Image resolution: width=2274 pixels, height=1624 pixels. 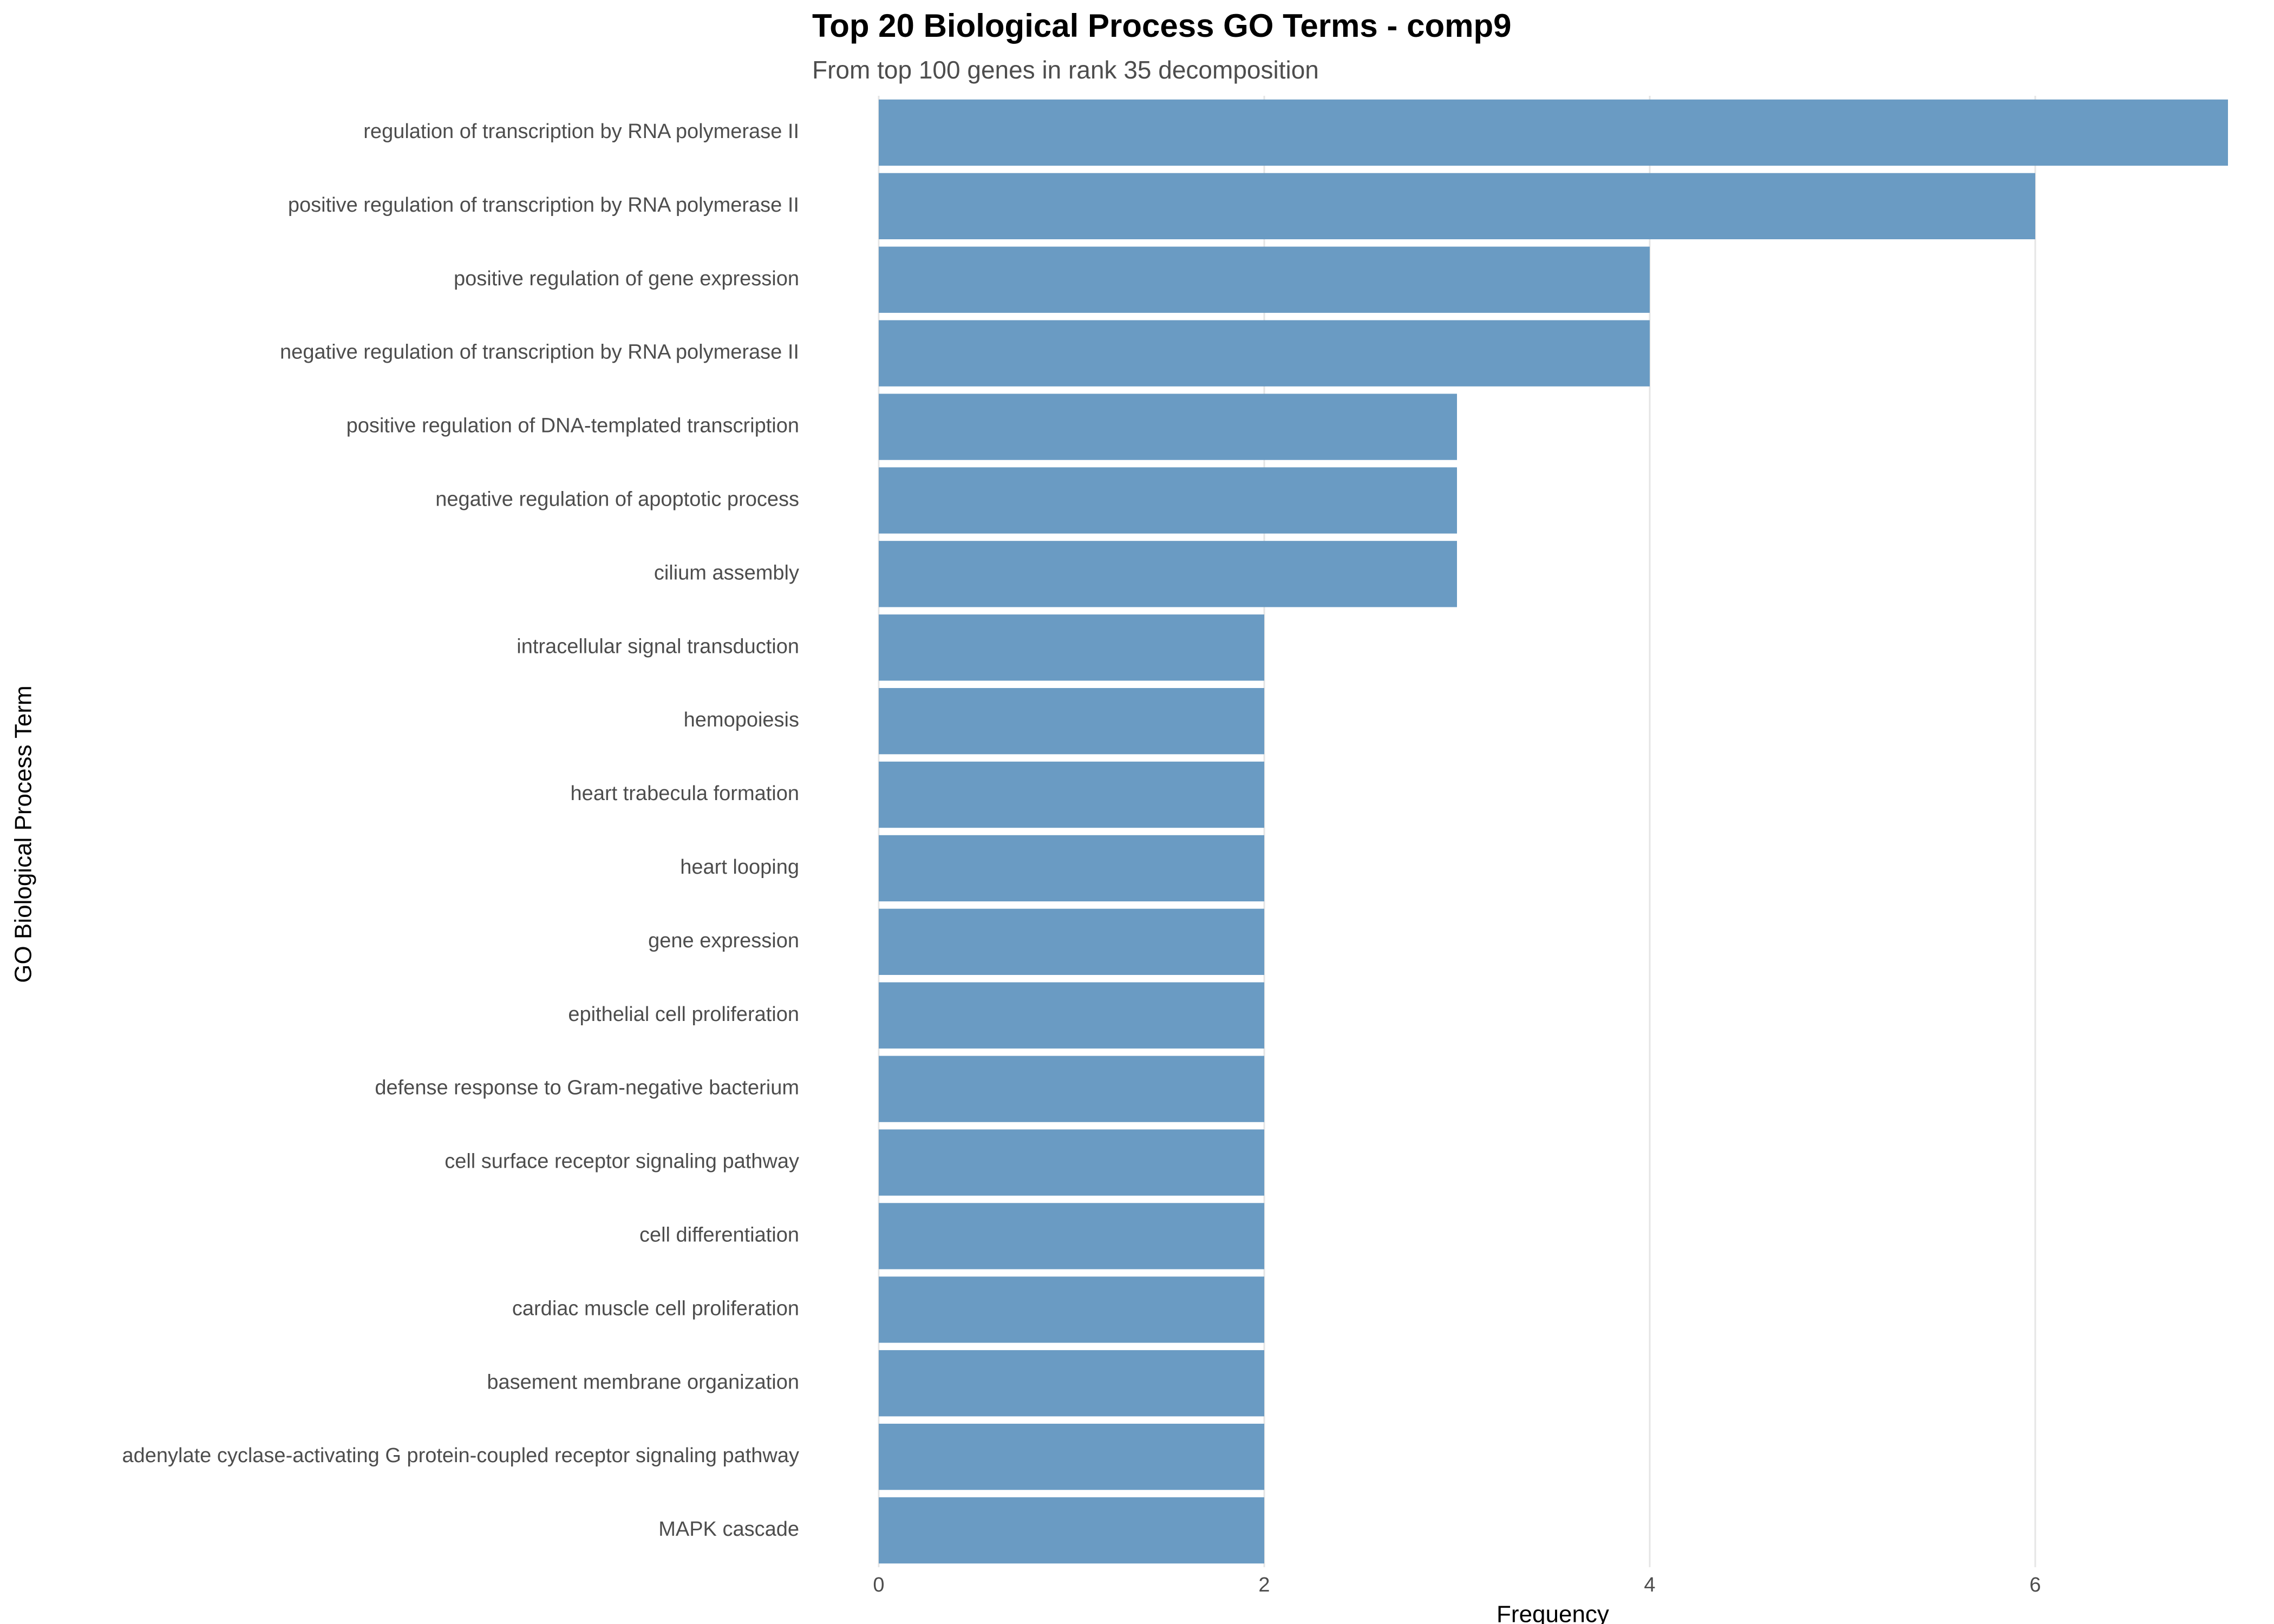 What do you see at coordinates (727, 572) in the screenshot?
I see `y-tick-label: cilium assembly` at bounding box center [727, 572].